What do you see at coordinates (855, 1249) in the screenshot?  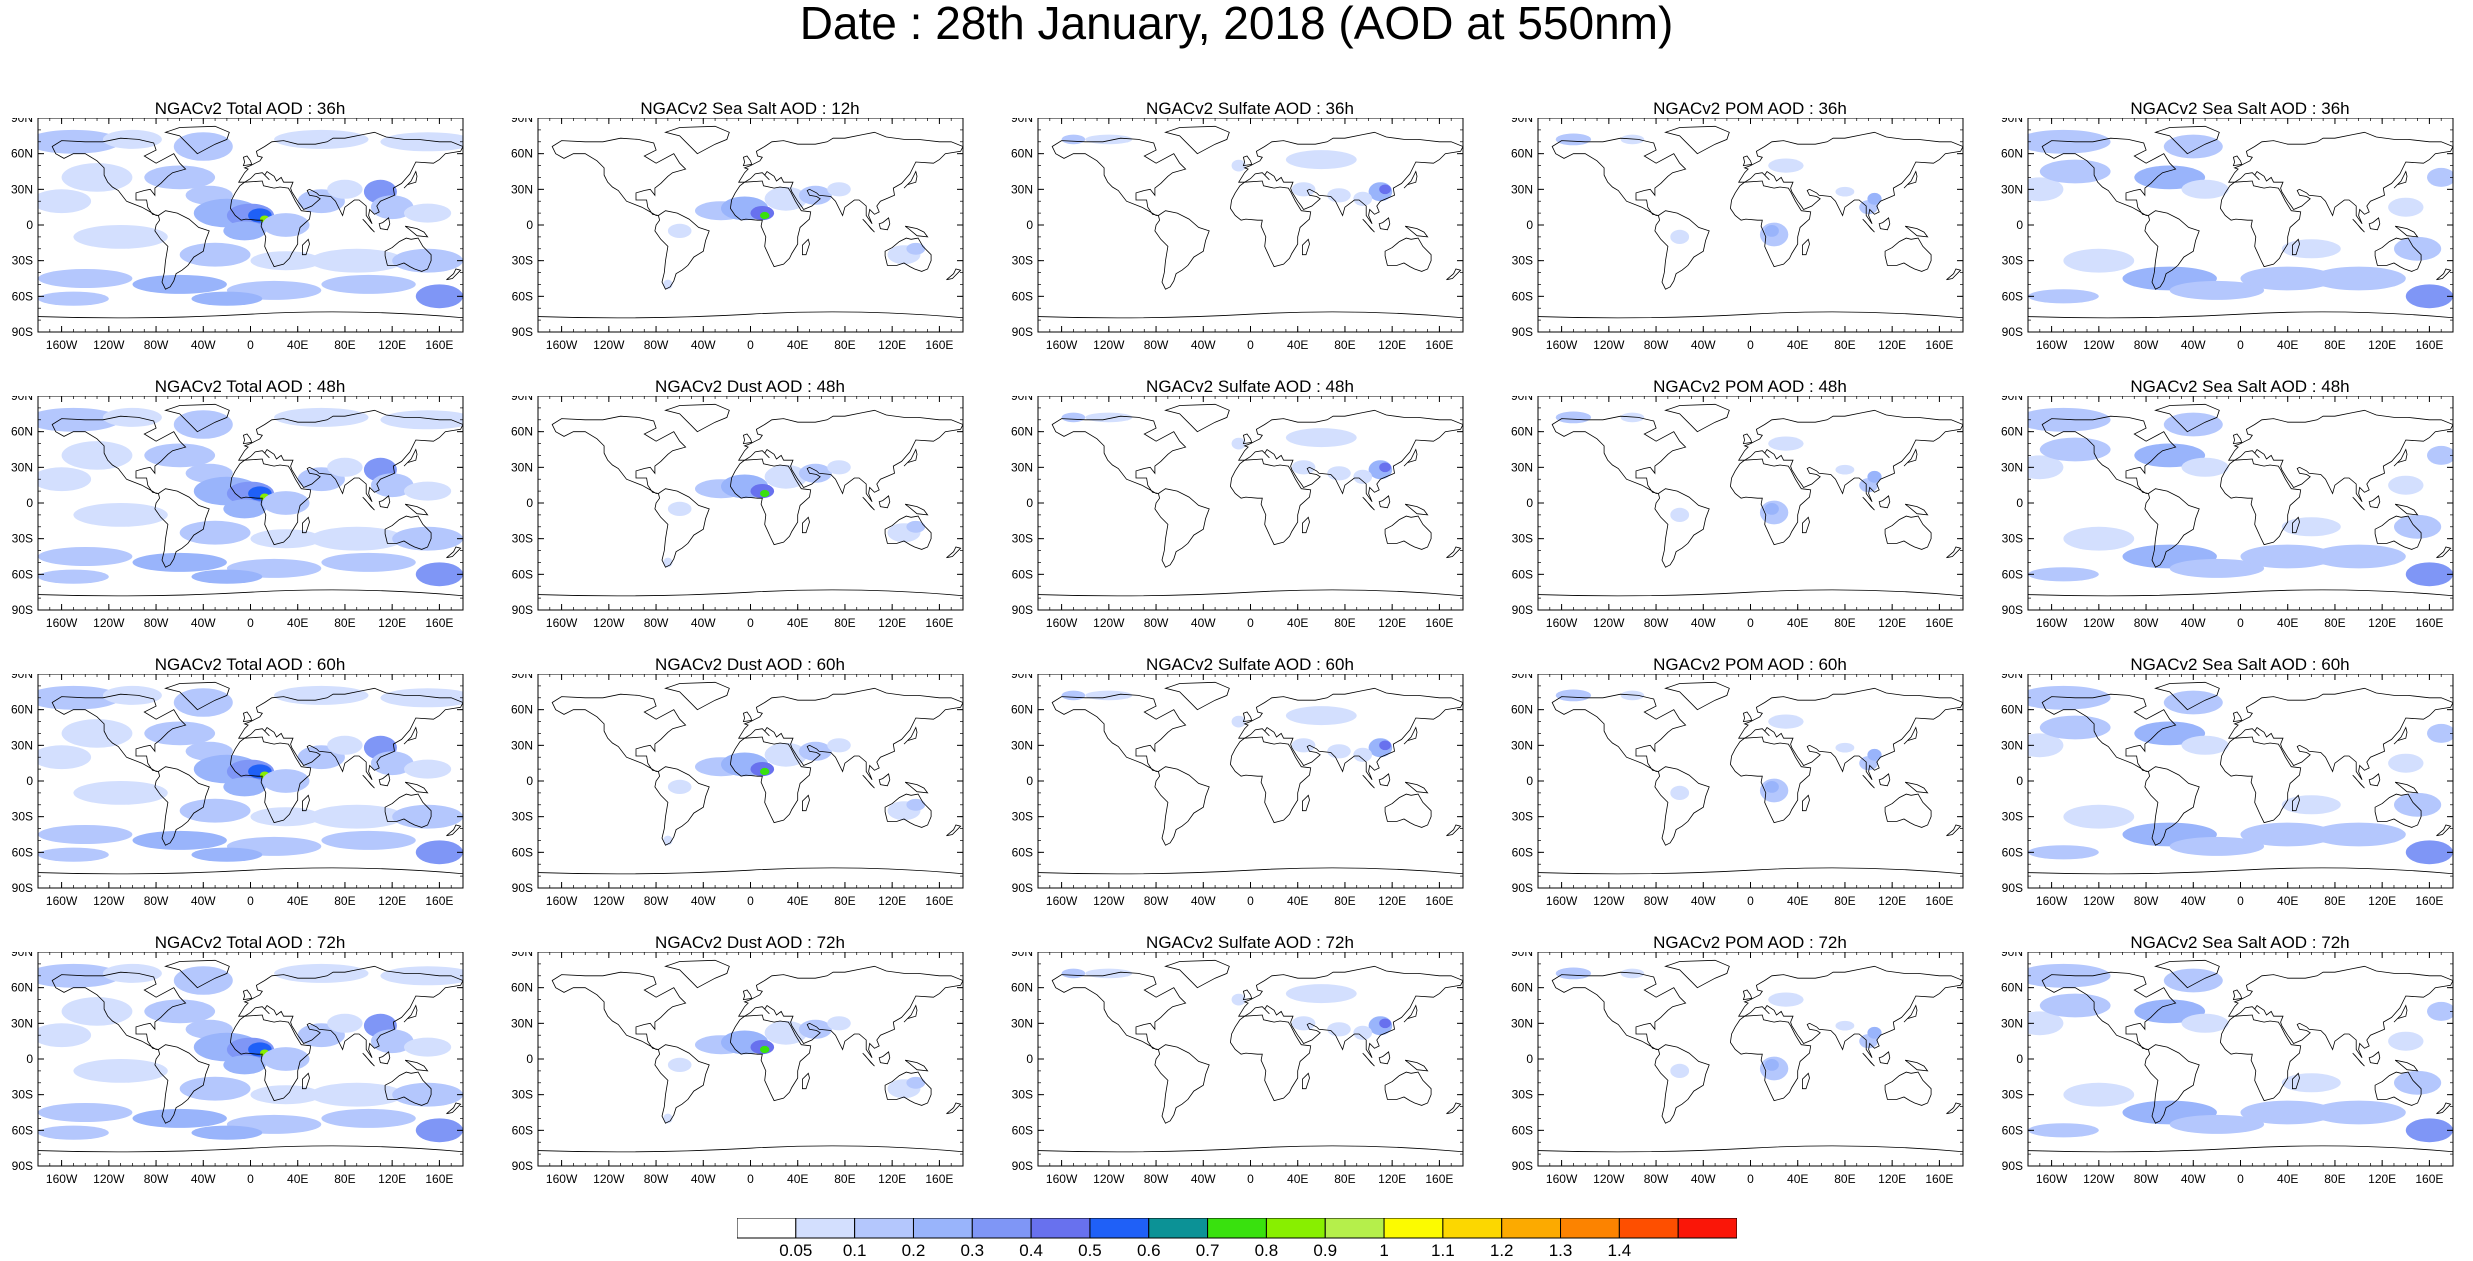 I see `legend-label: 0.1` at bounding box center [855, 1249].